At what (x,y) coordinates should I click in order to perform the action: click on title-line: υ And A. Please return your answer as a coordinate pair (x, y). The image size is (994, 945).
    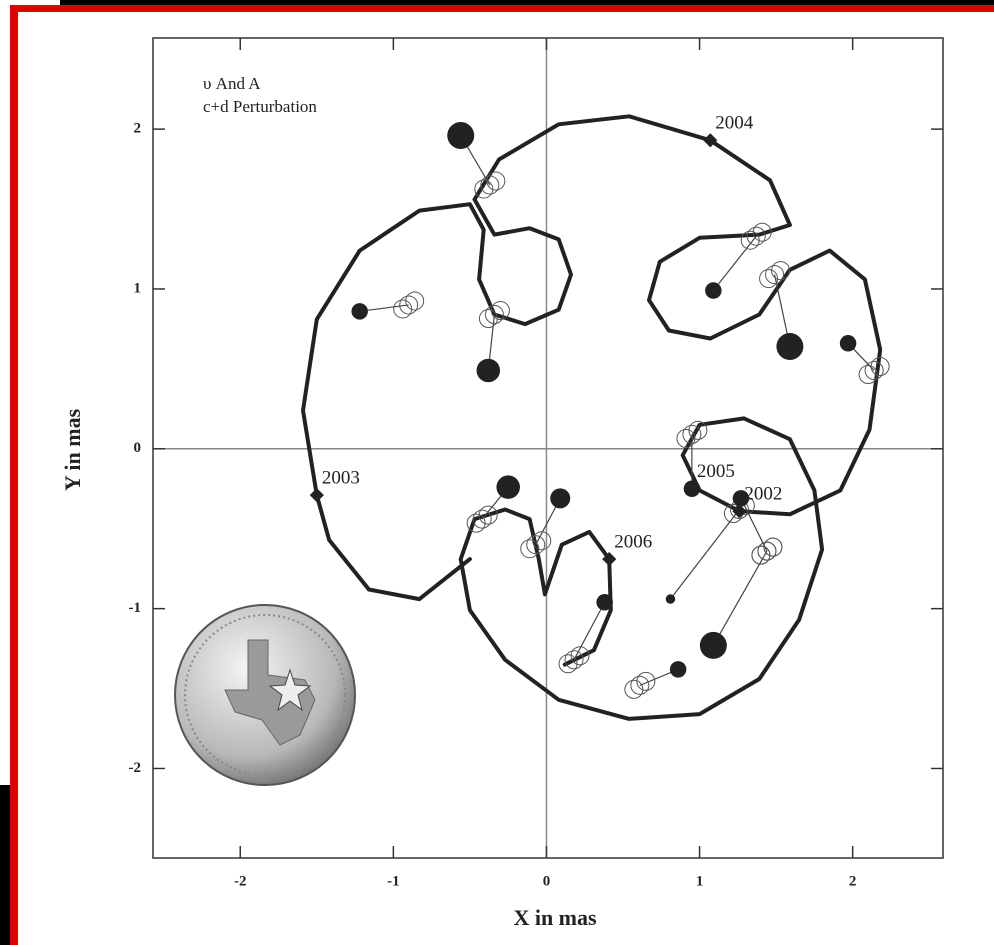
    Looking at the image, I should click on (232, 83).